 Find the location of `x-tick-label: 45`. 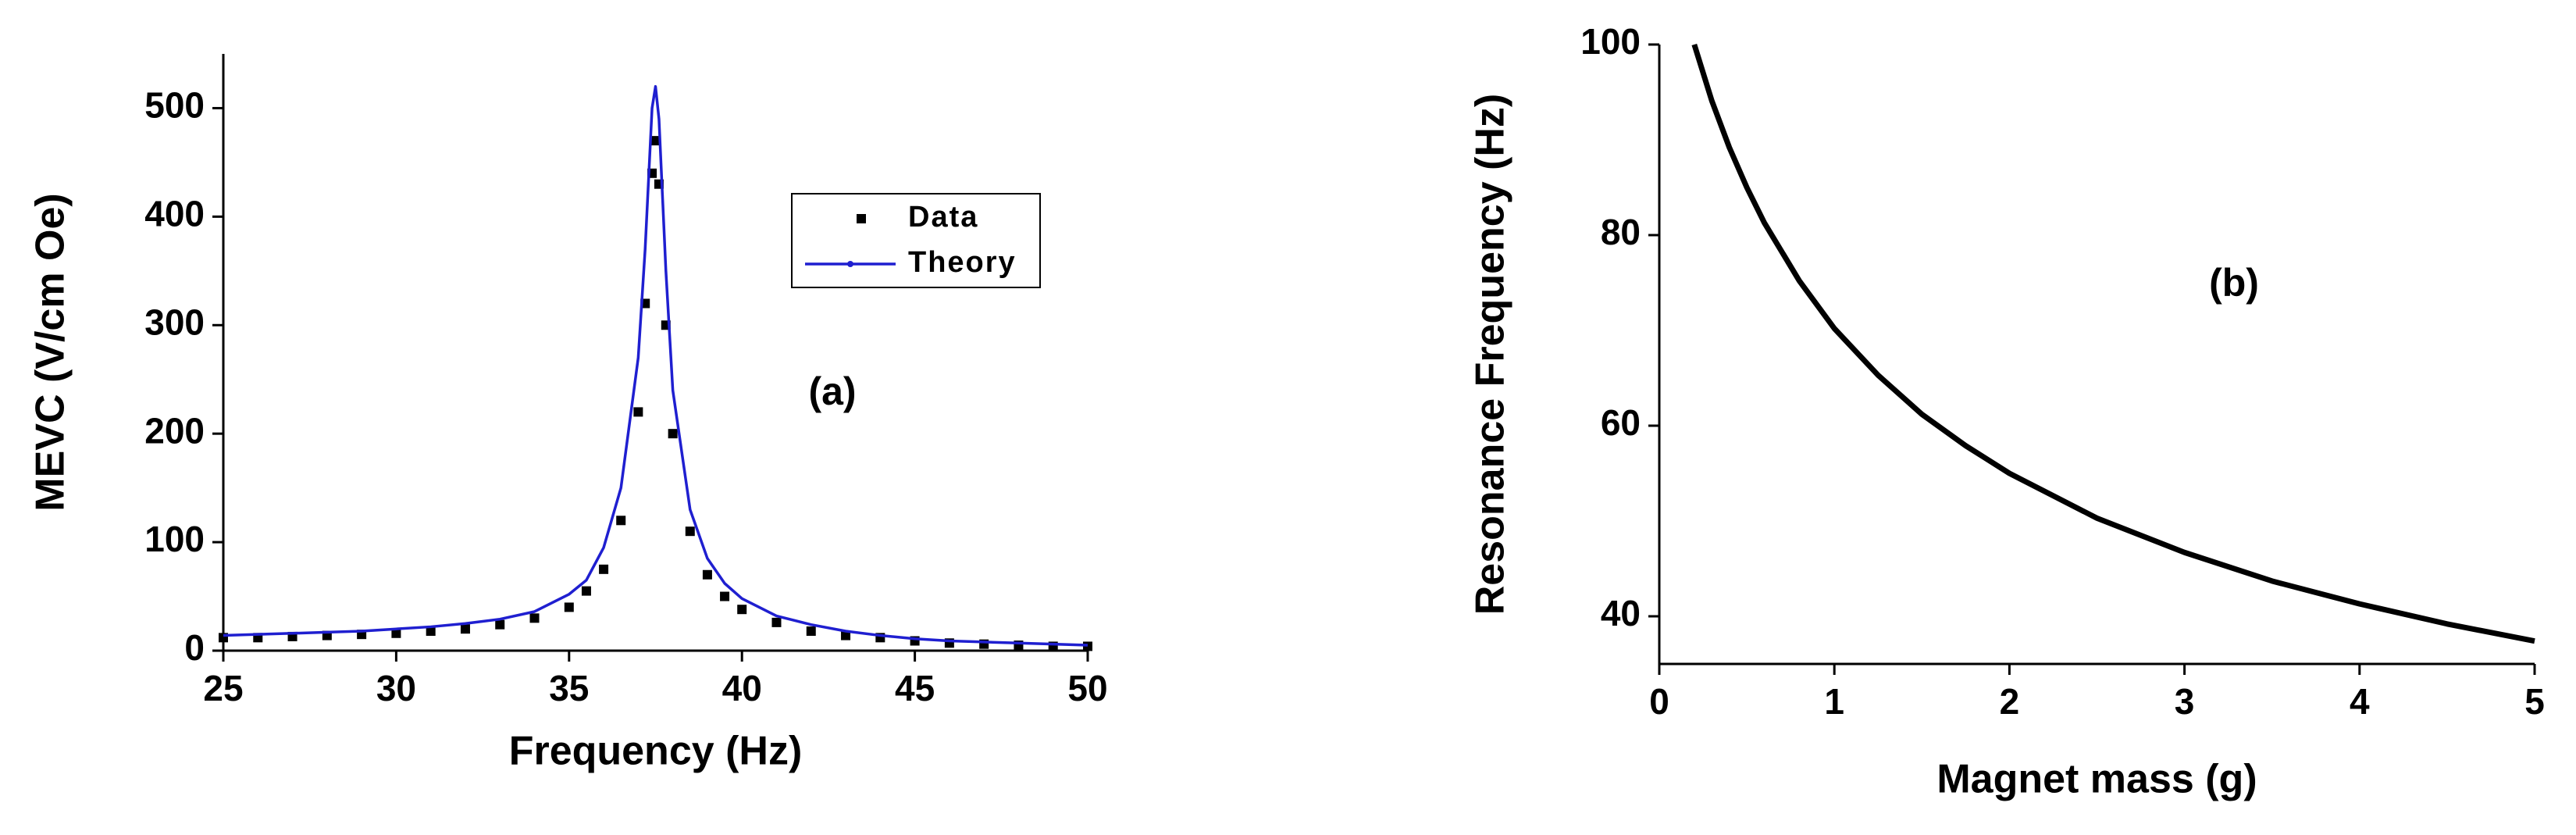

x-tick-label: 45 is located at coordinates (915, 688).